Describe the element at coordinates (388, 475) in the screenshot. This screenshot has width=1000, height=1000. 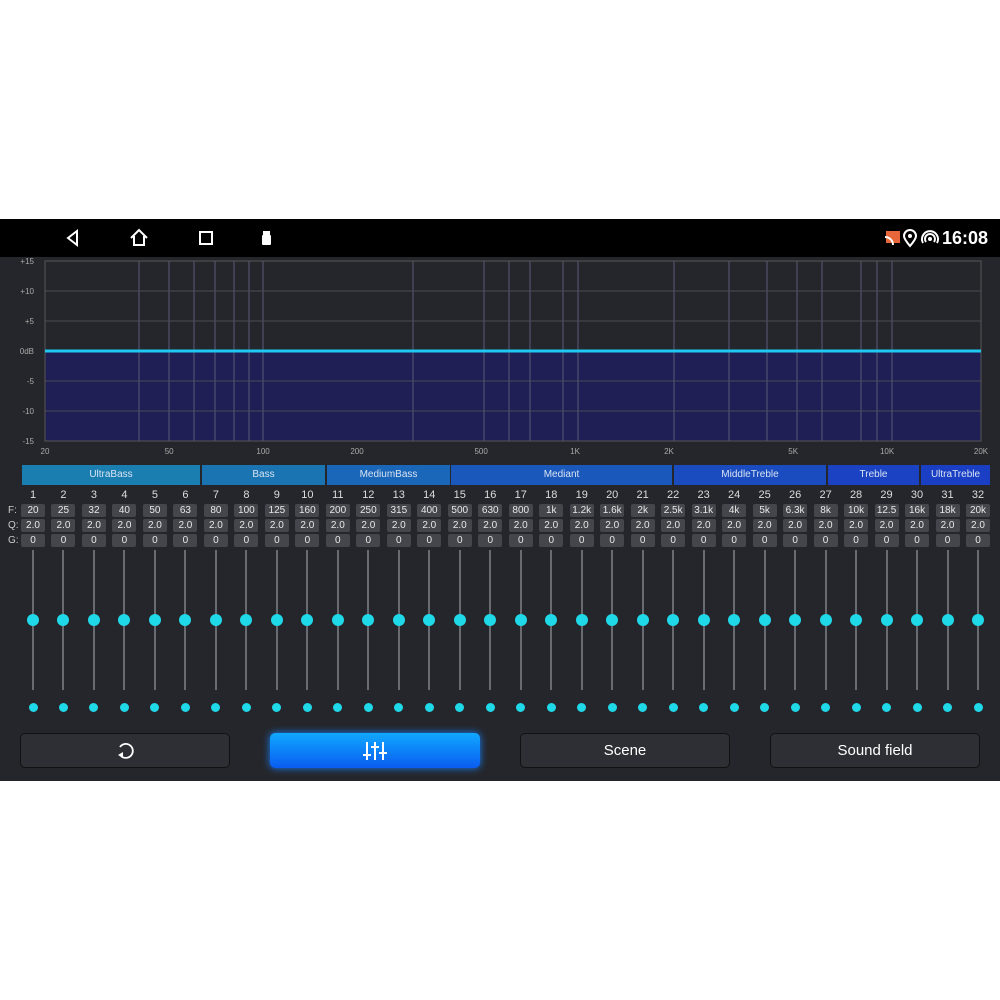
I see `band-group-mediumbass: MediumBass` at that location.